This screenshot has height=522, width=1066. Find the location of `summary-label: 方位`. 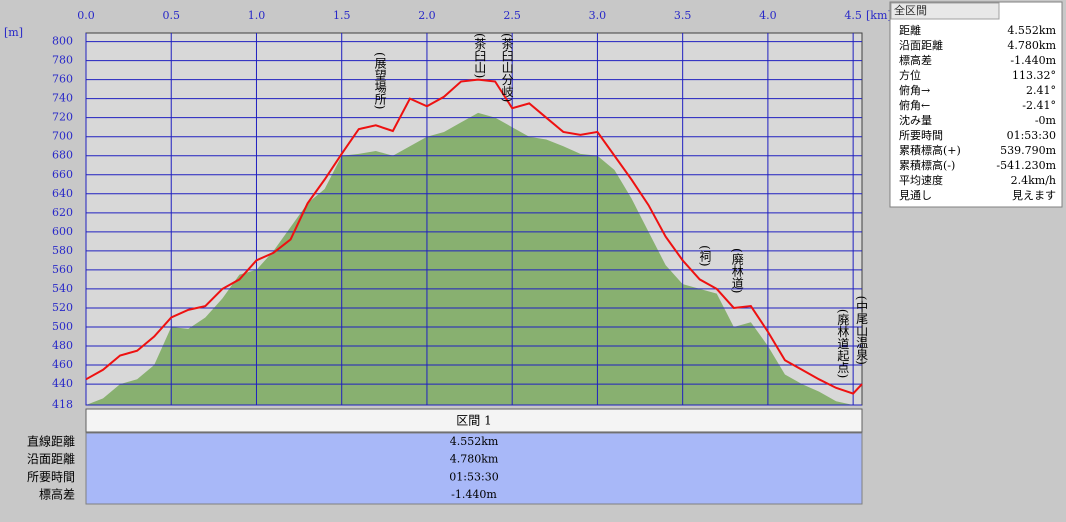

summary-label: 方位 is located at coordinates (910, 75).